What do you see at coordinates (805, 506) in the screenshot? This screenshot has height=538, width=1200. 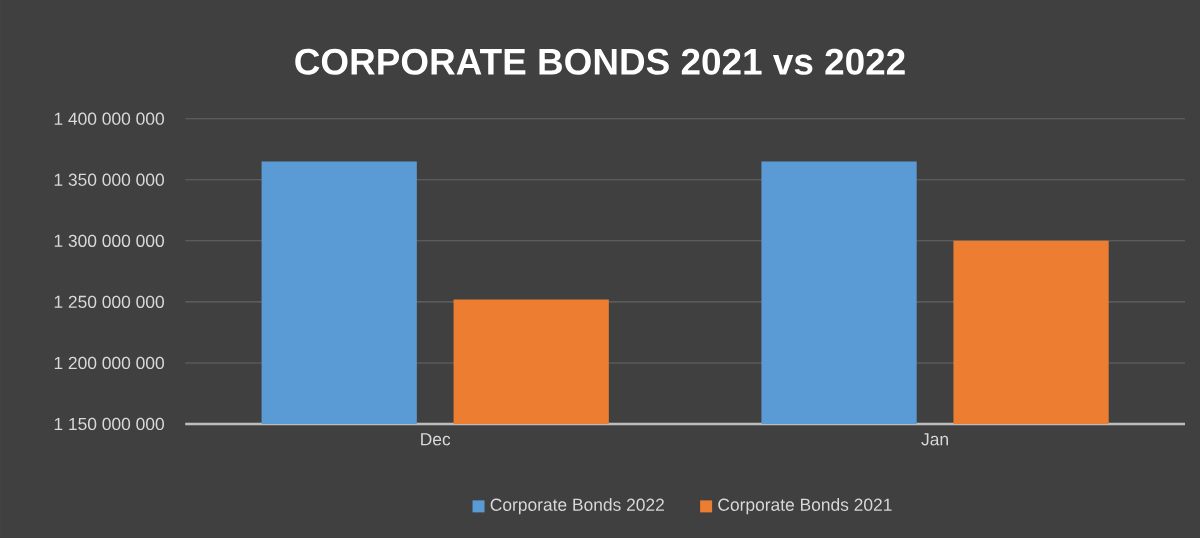 I see `legend-label: Corporate Bonds 2021` at bounding box center [805, 506].